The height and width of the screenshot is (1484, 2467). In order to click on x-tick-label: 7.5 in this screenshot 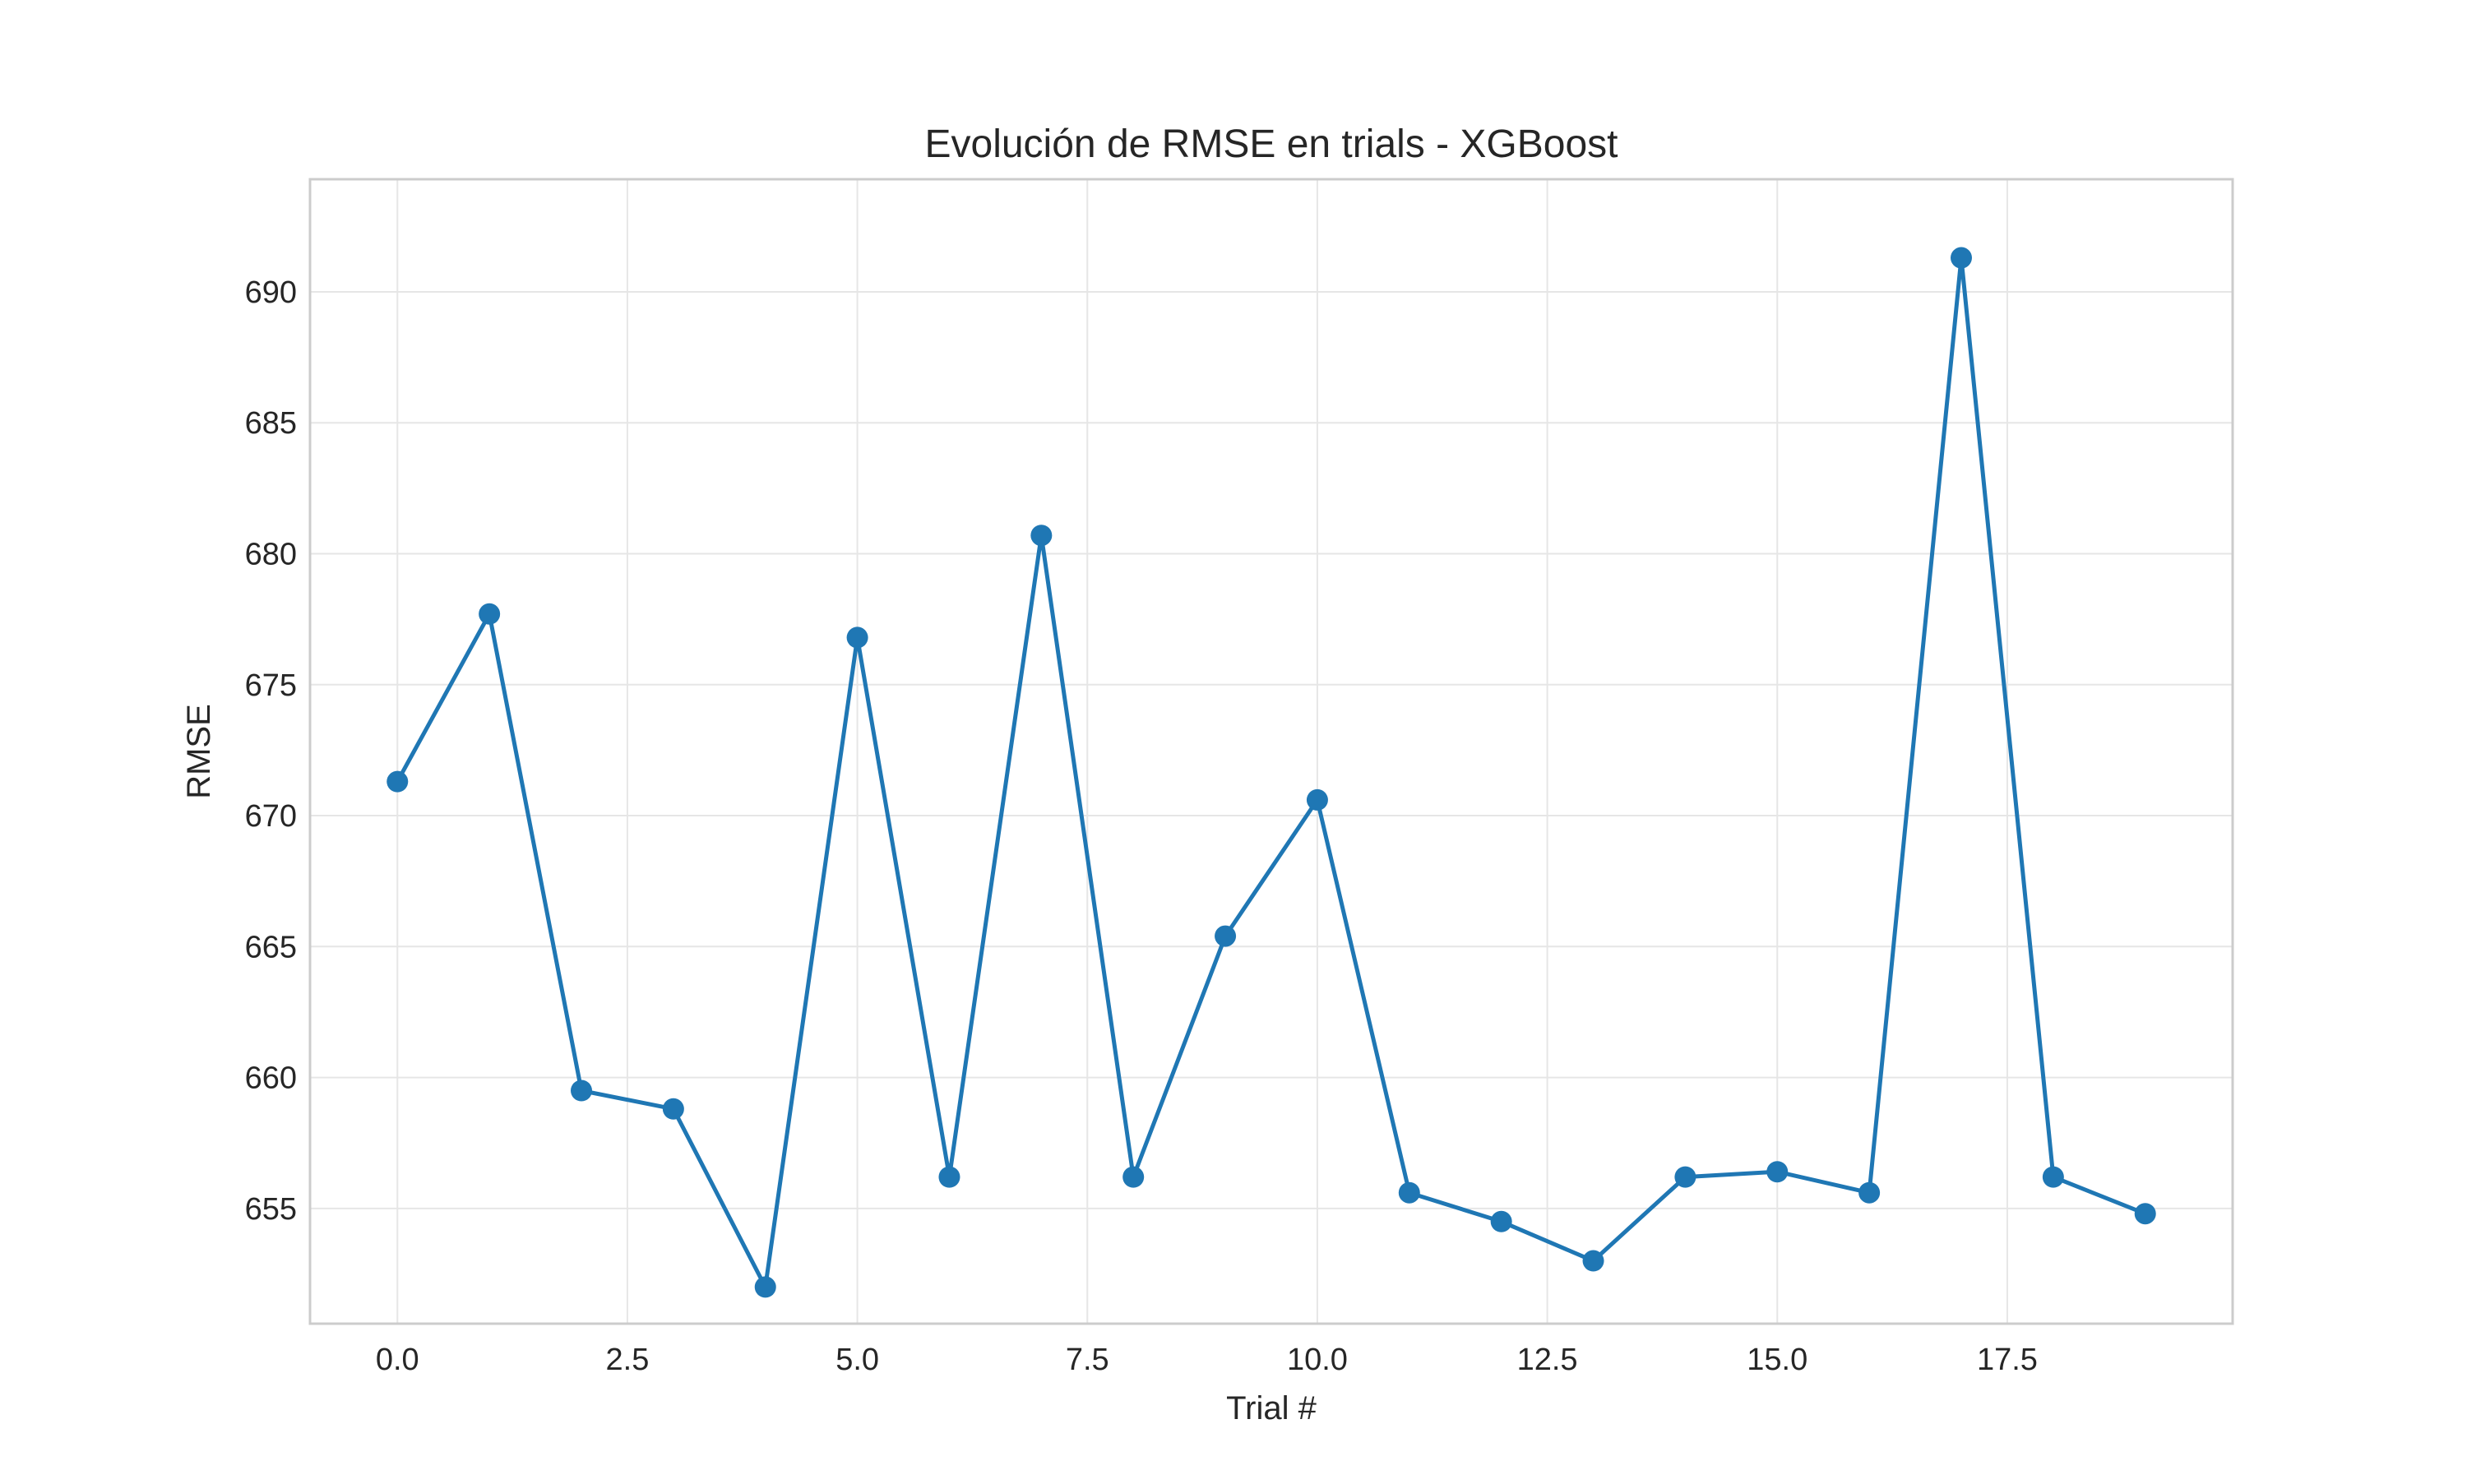, I will do `click(1087, 1360)`.